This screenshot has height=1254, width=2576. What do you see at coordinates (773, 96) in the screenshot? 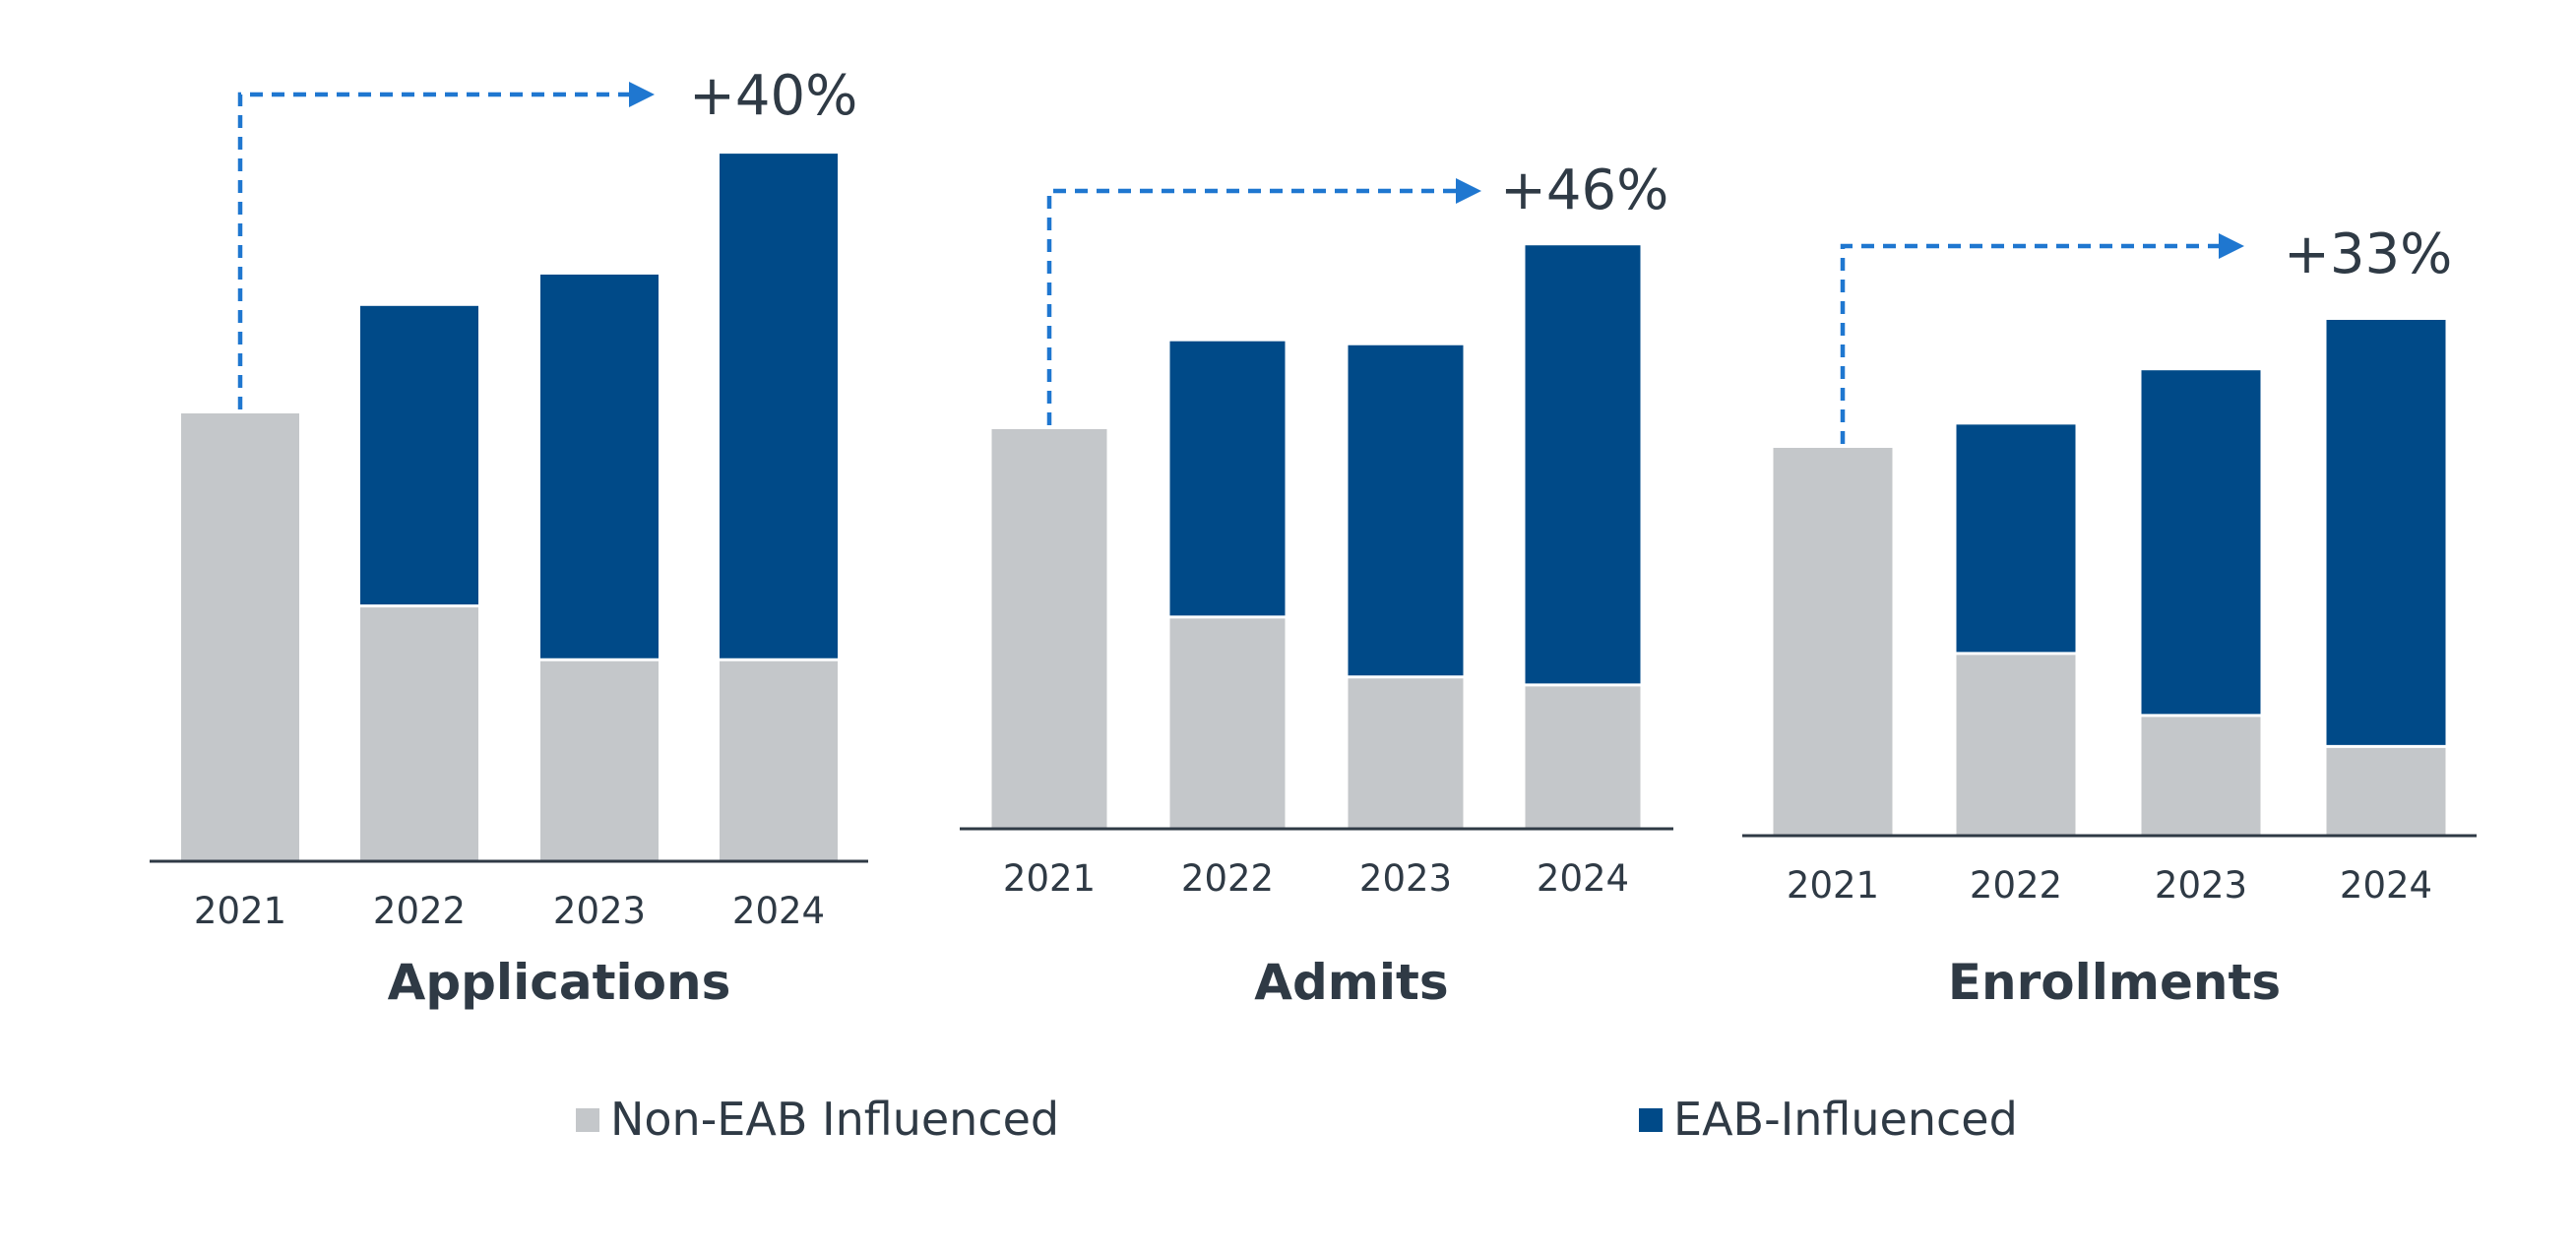
I see `growth-annotation: +40%` at bounding box center [773, 96].